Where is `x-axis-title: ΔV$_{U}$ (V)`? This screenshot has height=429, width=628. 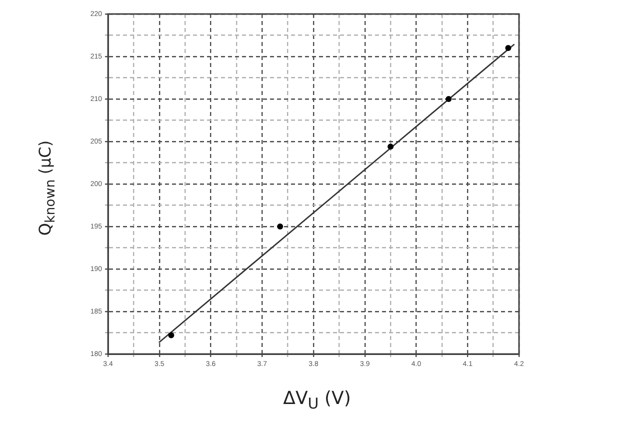 x-axis-title: ΔV$_{U}$ (V) is located at coordinates (317, 400).